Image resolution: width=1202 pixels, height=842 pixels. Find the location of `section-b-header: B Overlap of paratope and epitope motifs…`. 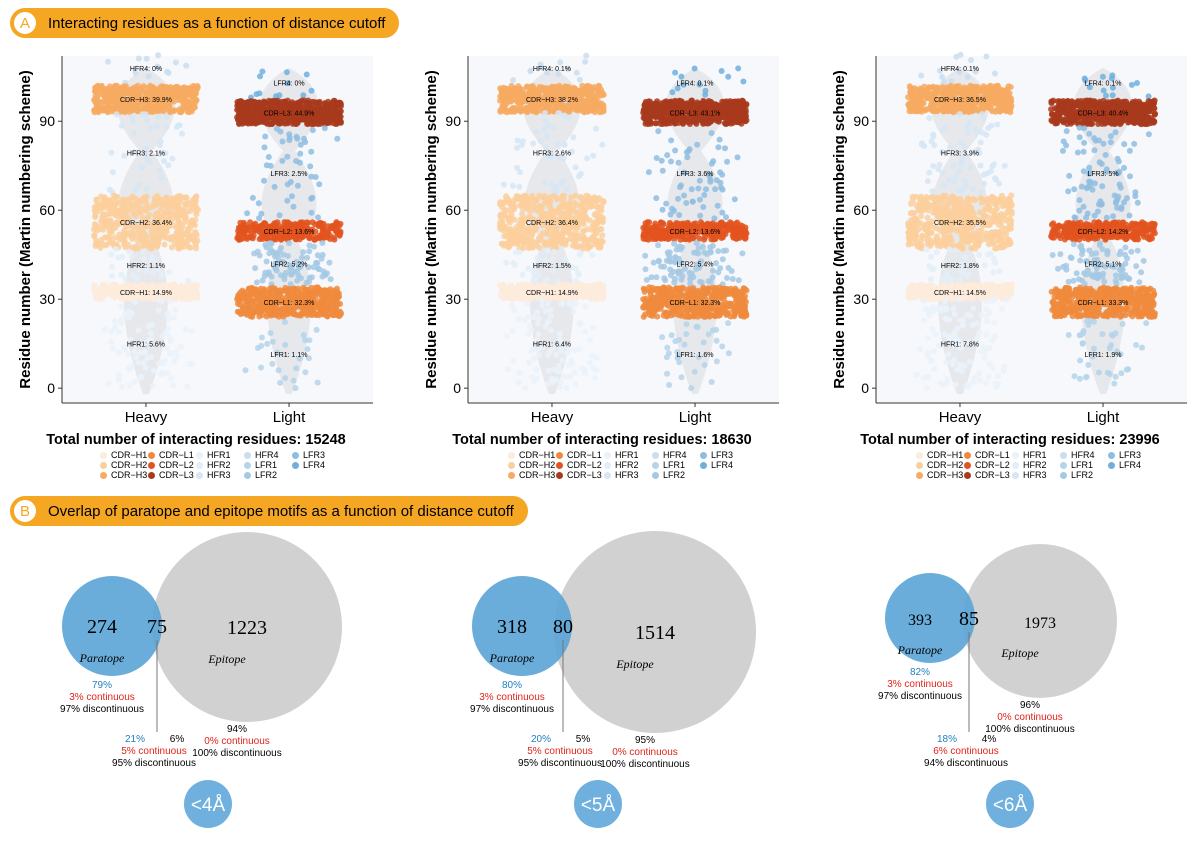

section-b-header: B Overlap of paratope and epitope motifs… is located at coordinates (269, 511).